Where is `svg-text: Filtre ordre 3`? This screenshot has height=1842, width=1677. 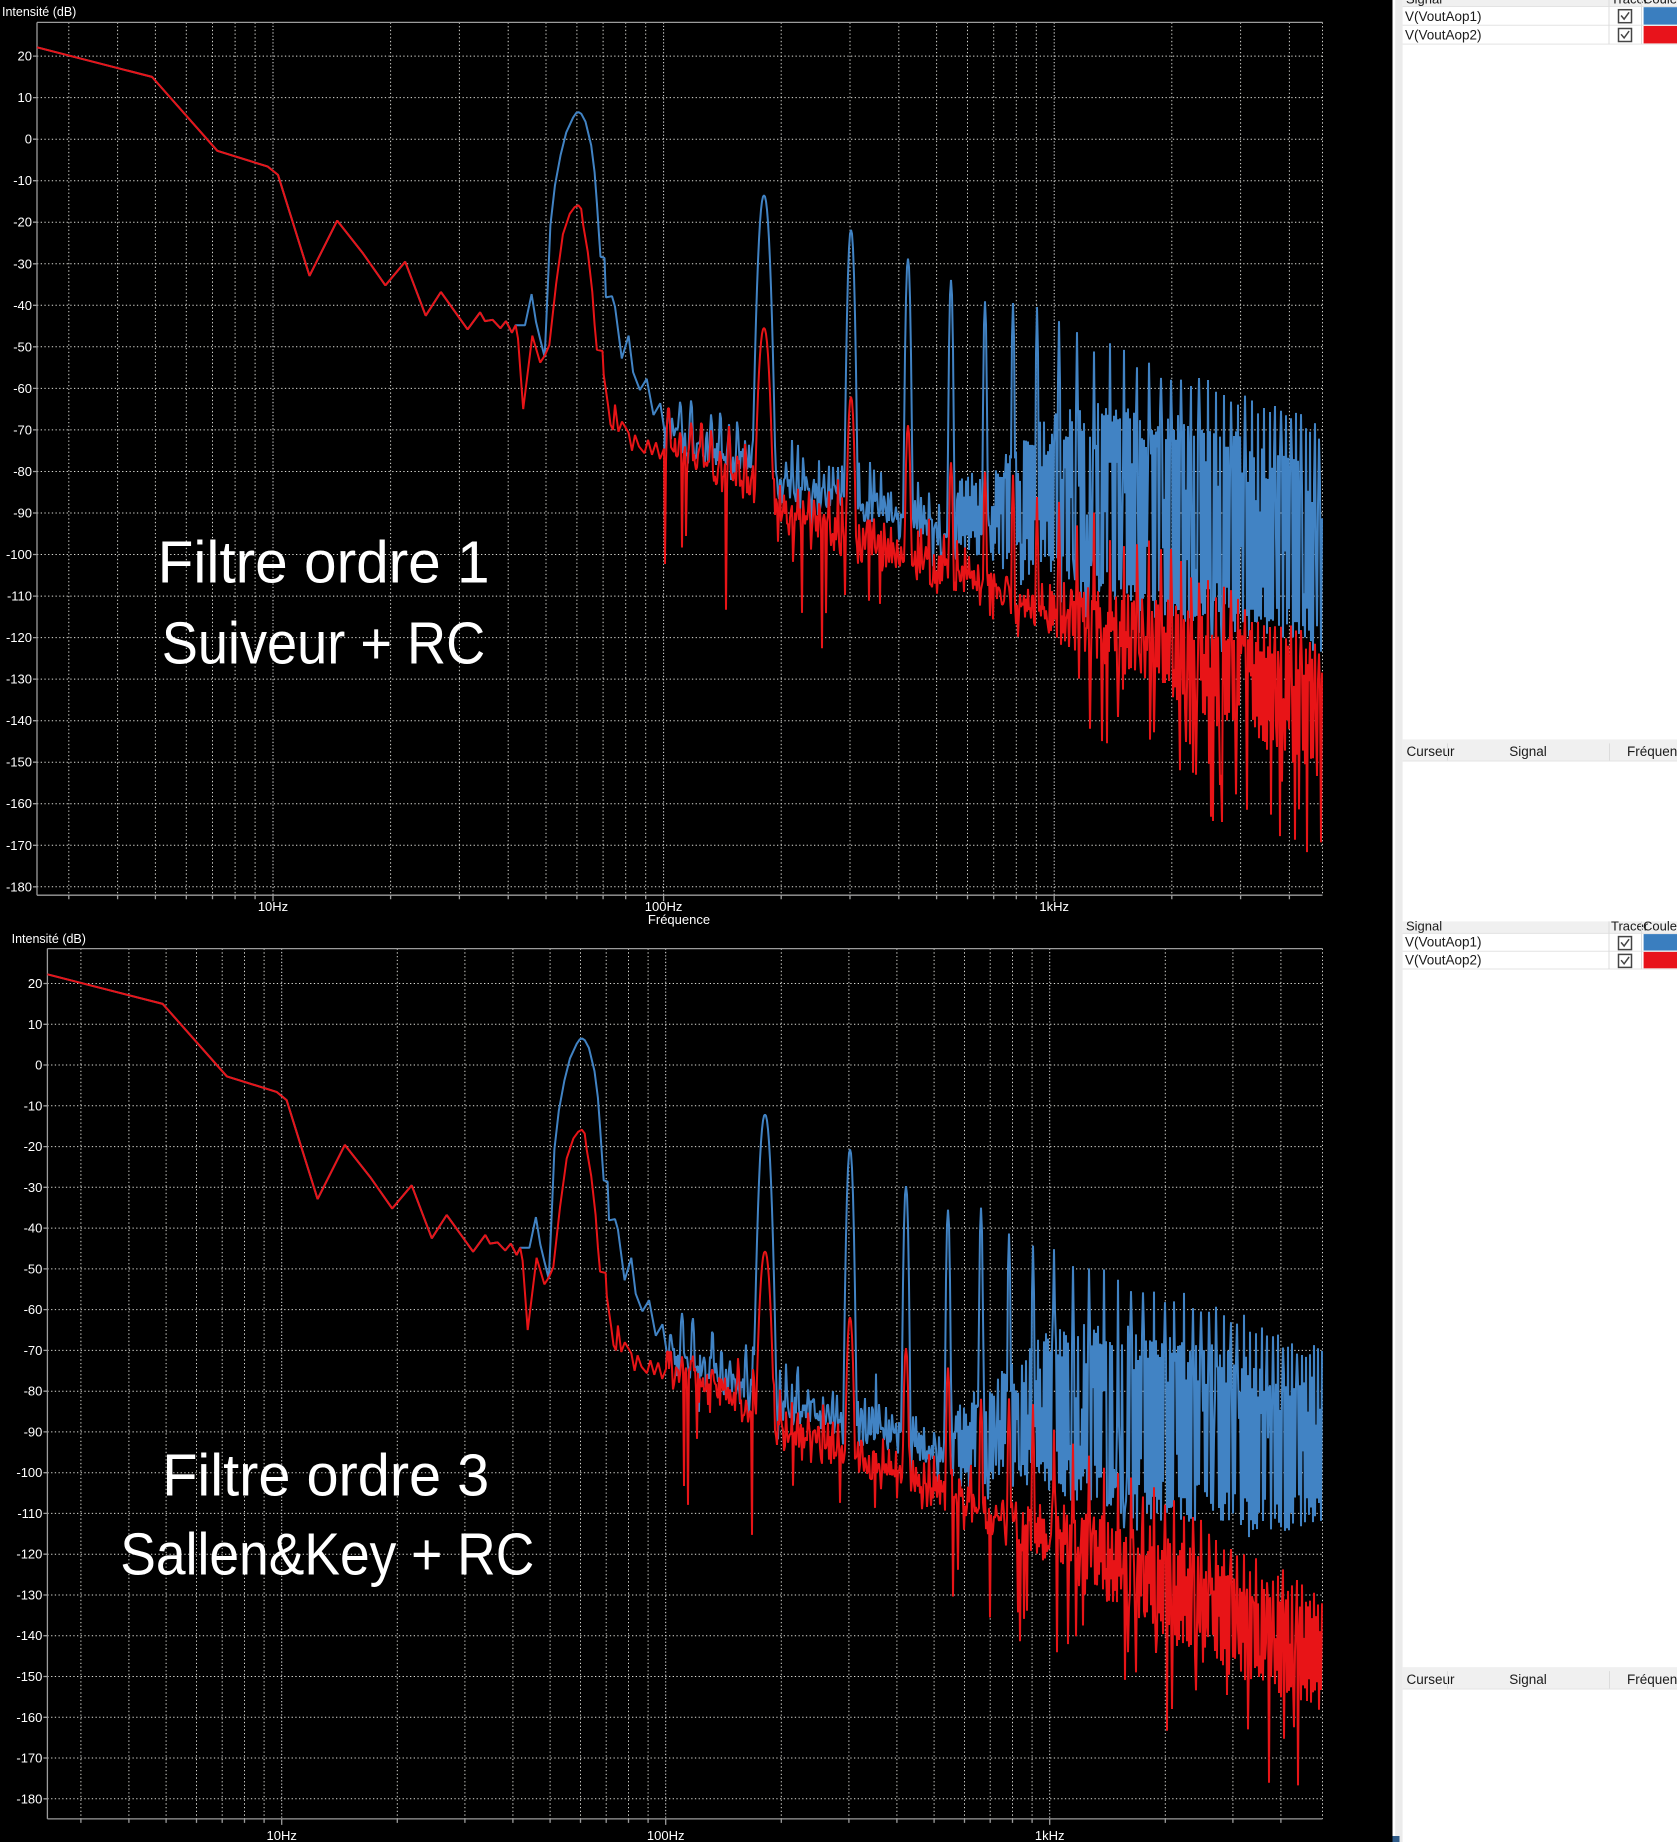
svg-text: Filtre ordre 3 is located at coordinates (325, 1475).